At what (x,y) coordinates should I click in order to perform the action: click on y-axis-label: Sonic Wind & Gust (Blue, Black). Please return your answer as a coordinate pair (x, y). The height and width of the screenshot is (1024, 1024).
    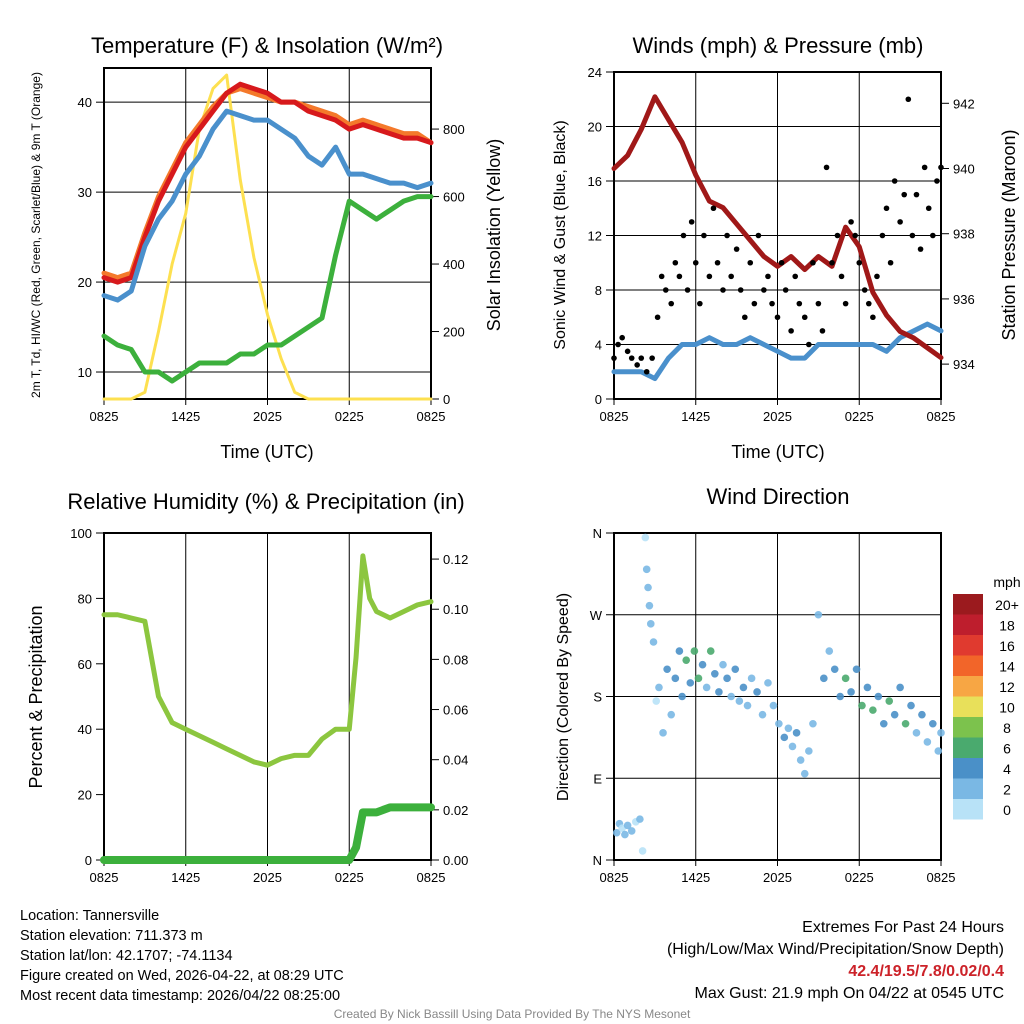
    Looking at the image, I should click on (560, 234).